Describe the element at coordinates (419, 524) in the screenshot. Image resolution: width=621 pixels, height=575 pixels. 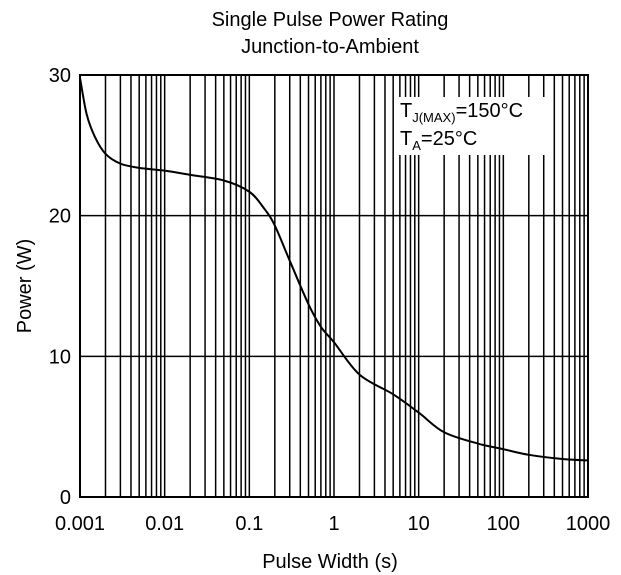
I see `x-tick-label: 10` at that location.